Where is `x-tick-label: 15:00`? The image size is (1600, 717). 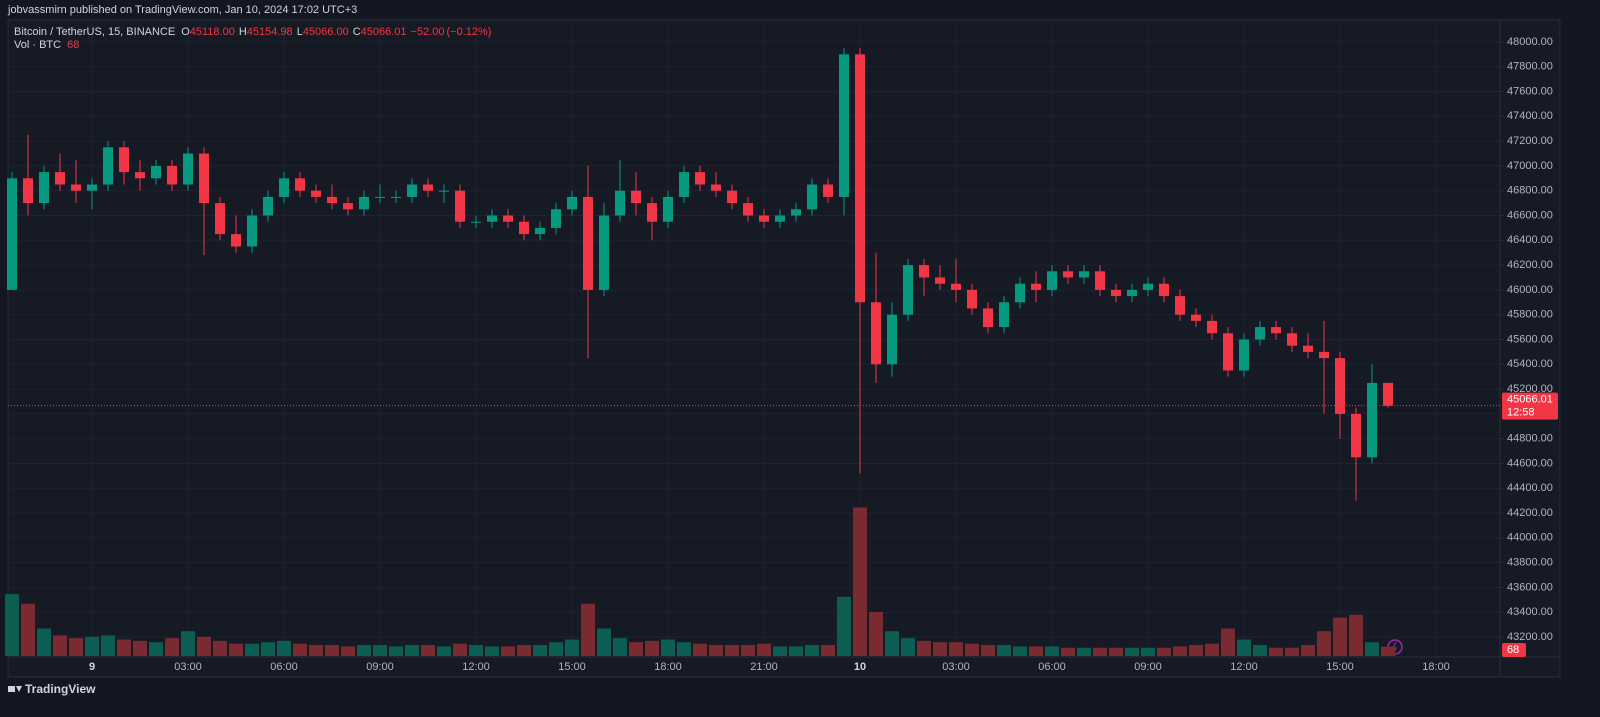 x-tick-label: 15:00 is located at coordinates (572, 667).